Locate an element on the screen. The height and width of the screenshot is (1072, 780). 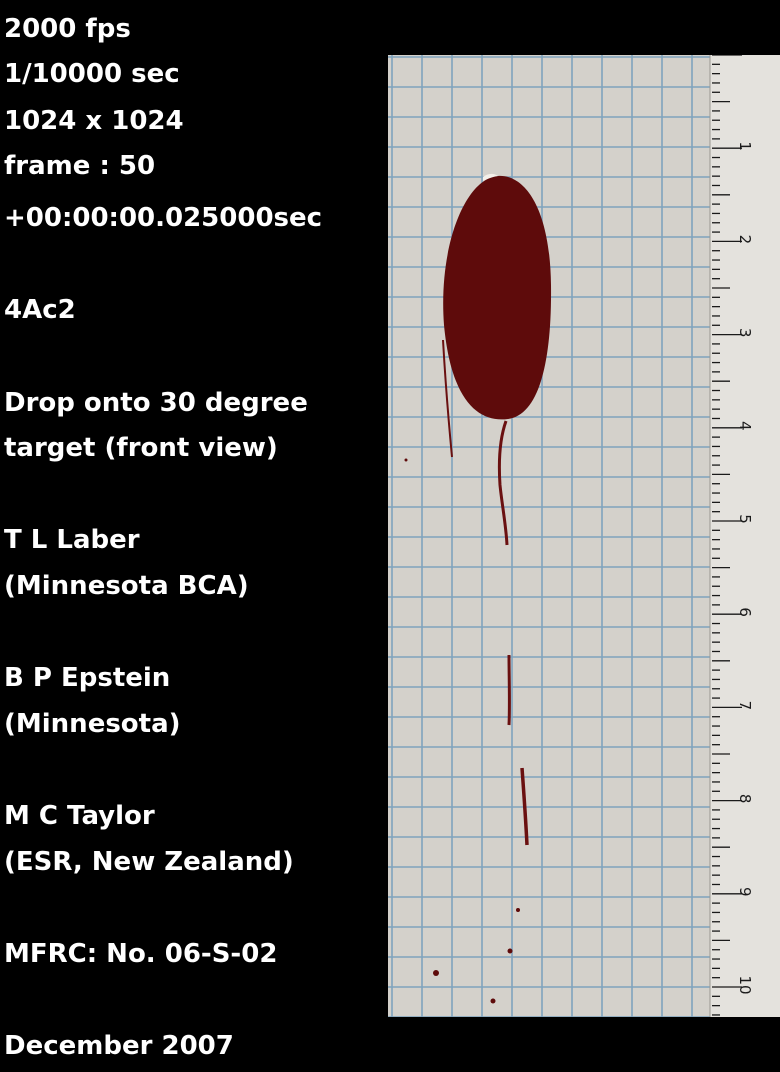
ruler-number: 2 is located at coordinates (745, 240).